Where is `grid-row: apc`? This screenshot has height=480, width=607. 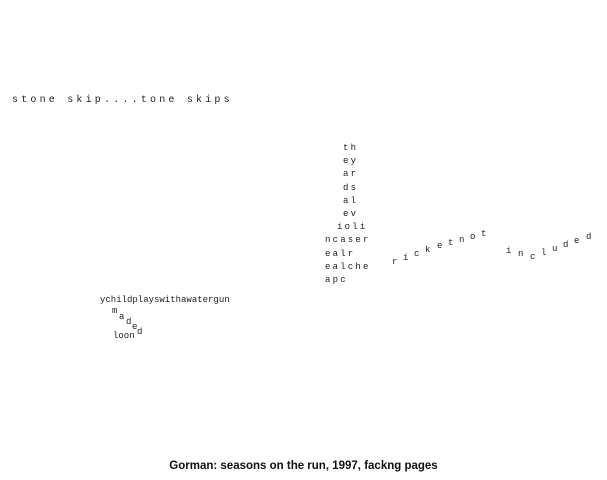
grid-row: apc is located at coordinates (336, 280).